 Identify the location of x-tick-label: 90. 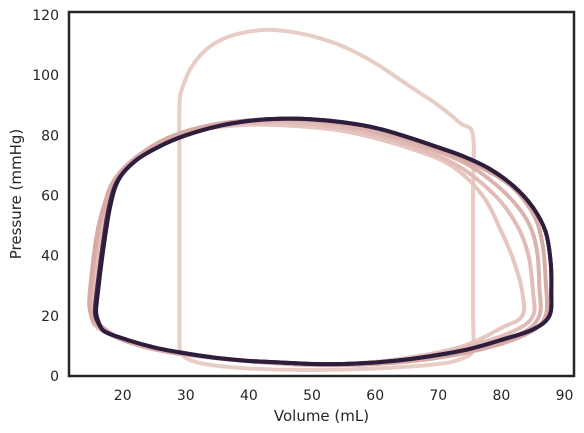
(565, 396).